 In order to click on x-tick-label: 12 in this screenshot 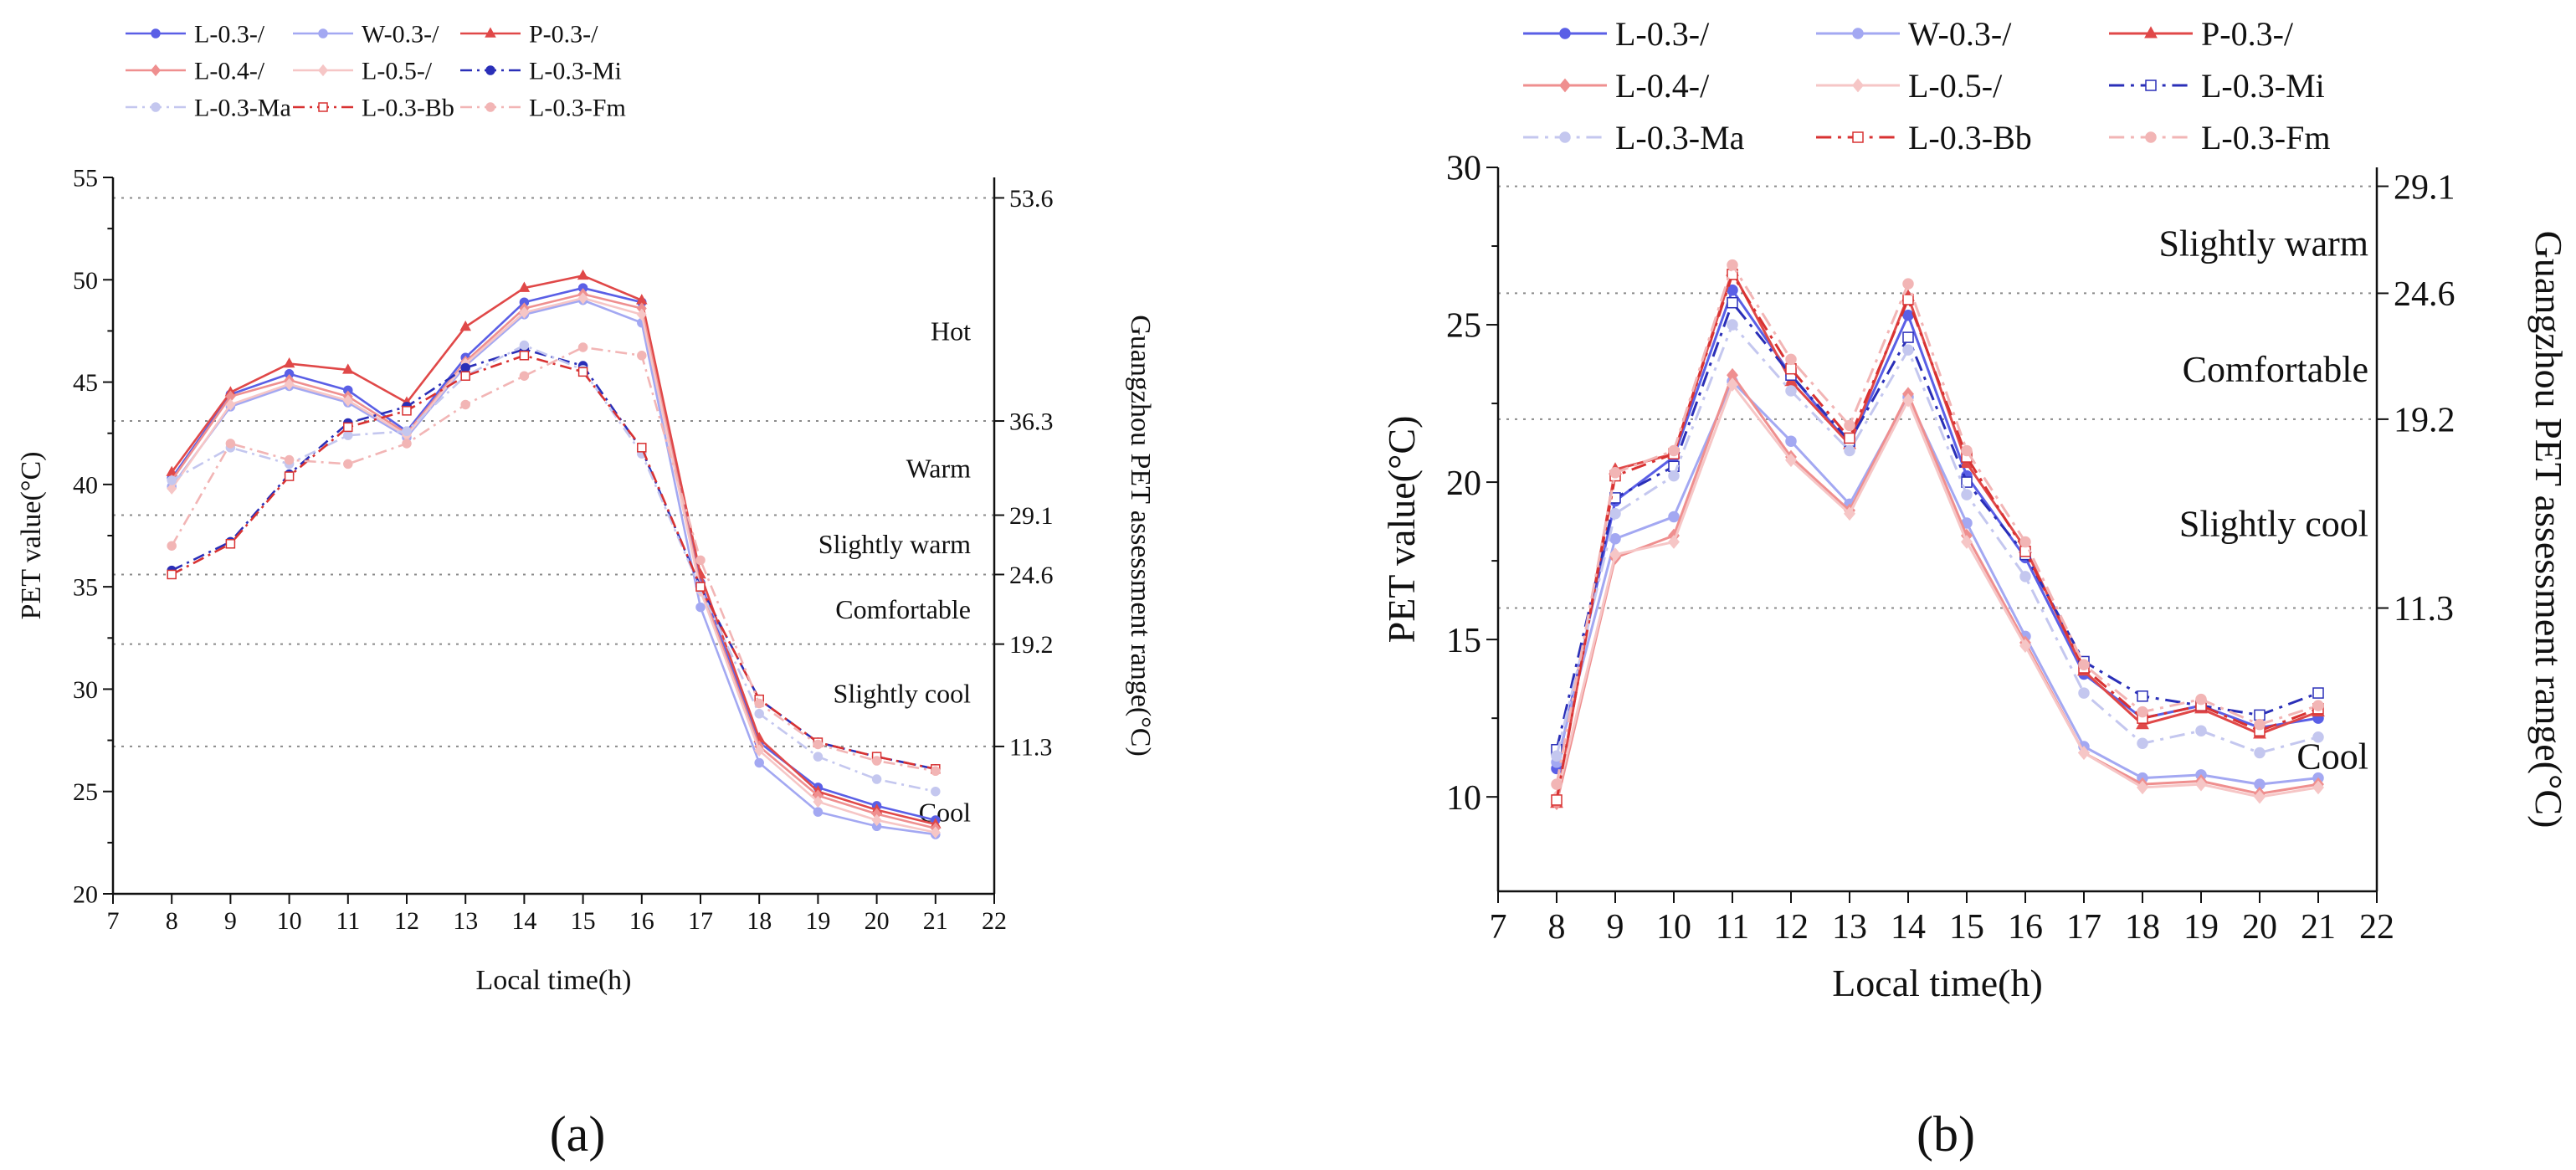, I will do `click(1791, 927)`.